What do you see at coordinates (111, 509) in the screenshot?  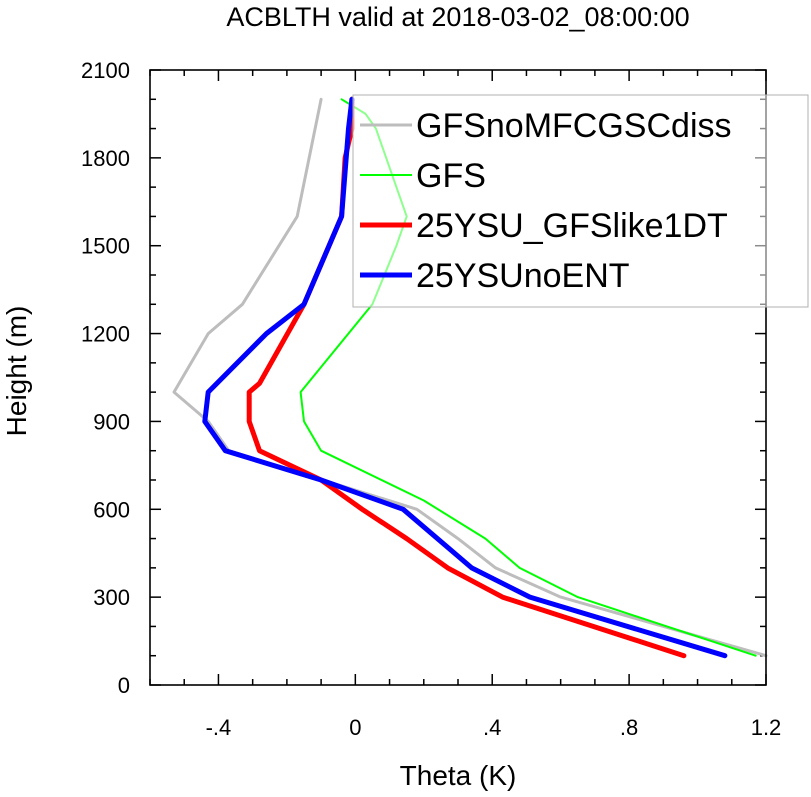 I see `y-tick-label: 600` at bounding box center [111, 509].